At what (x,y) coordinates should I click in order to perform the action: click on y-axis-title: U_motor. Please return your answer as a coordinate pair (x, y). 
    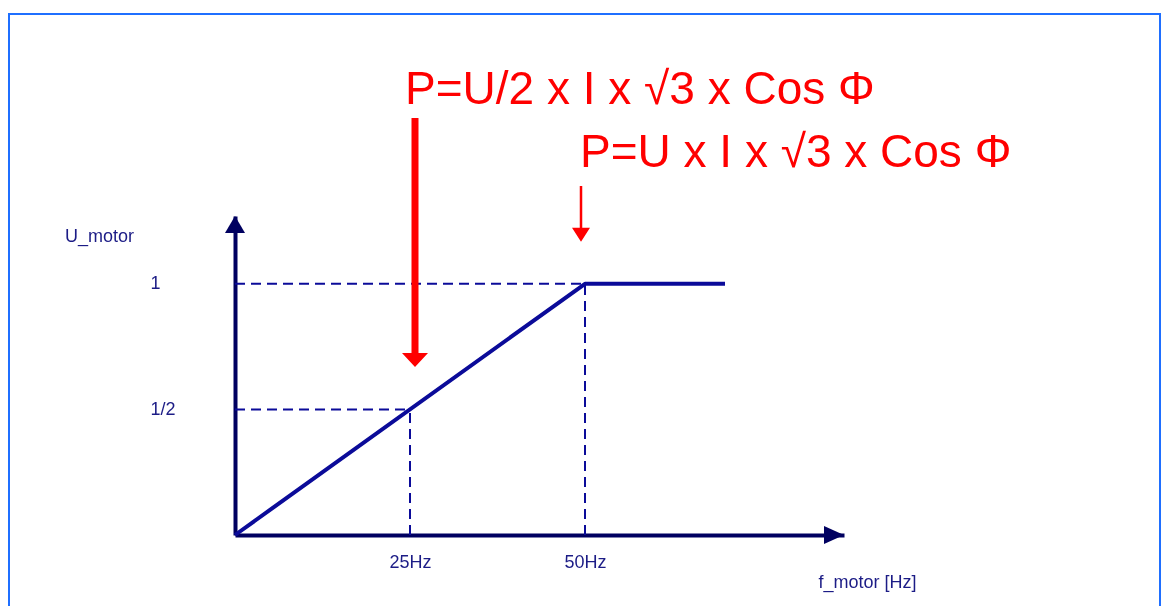
    Looking at the image, I should click on (99, 236).